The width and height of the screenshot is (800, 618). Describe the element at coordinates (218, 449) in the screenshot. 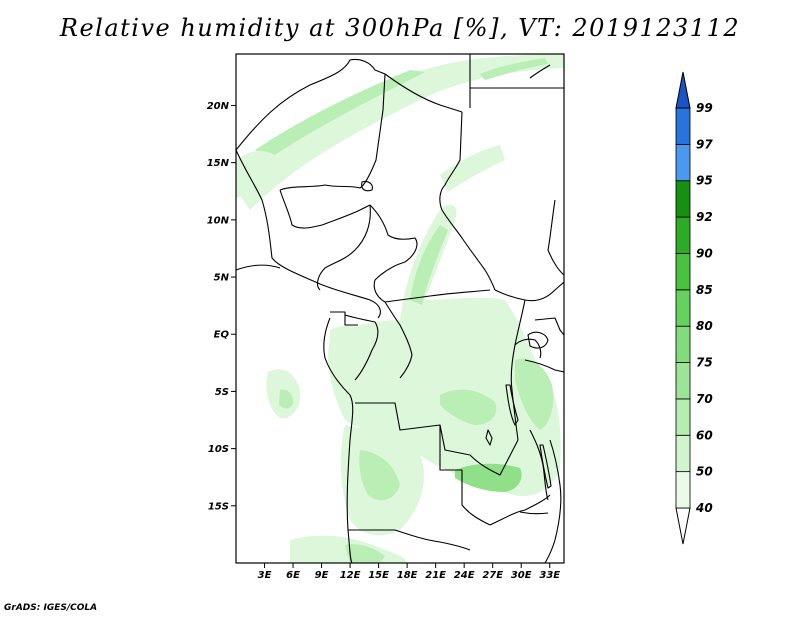

I see `lat-tick-label: 10S` at that location.